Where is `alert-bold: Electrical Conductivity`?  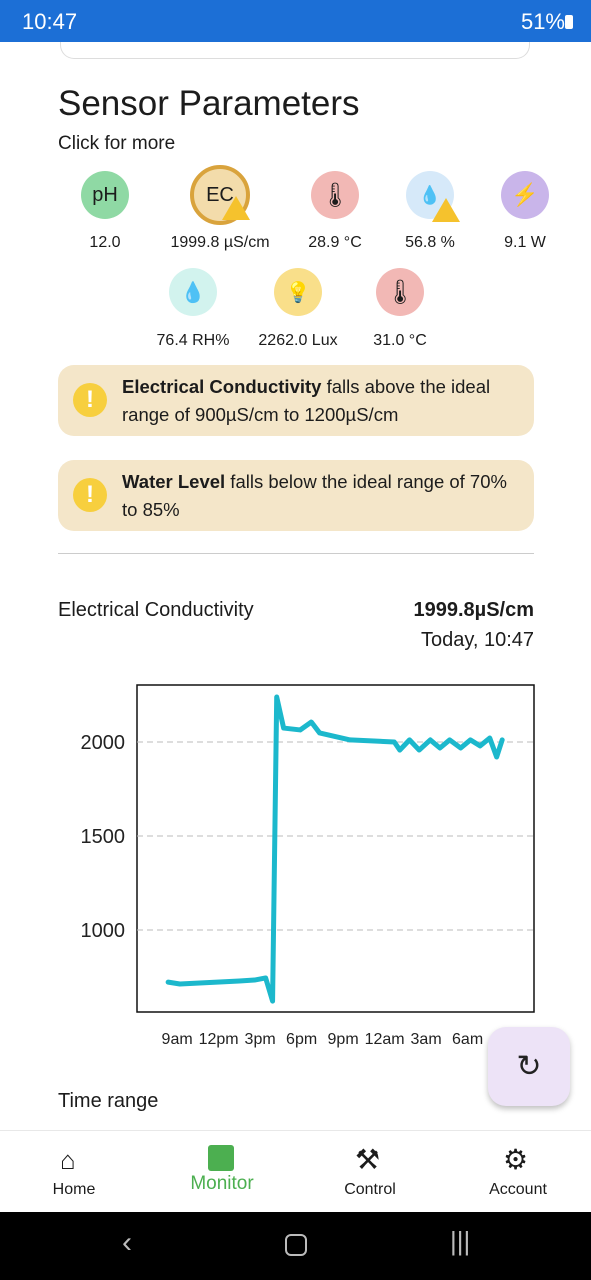 alert-bold: Electrical Conductivity is located at coordinates (222, 386).